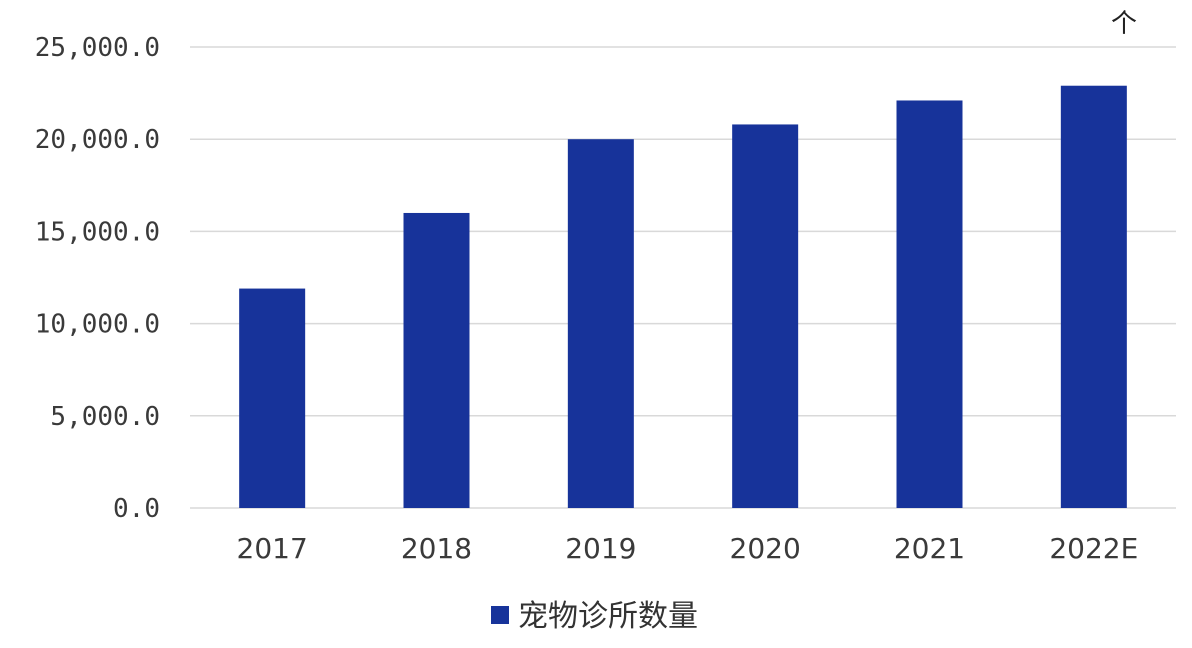 The width and height of the screenshot is (1192, 648). I want to click on y-tick-label: 10,000.0, so click(97, 325).